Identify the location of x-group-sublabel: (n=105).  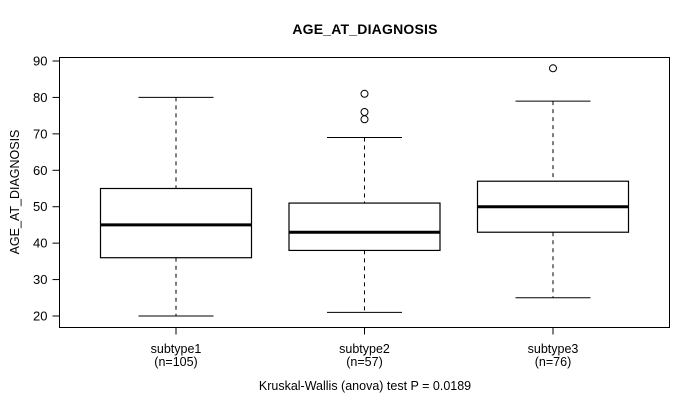
(175, 362).